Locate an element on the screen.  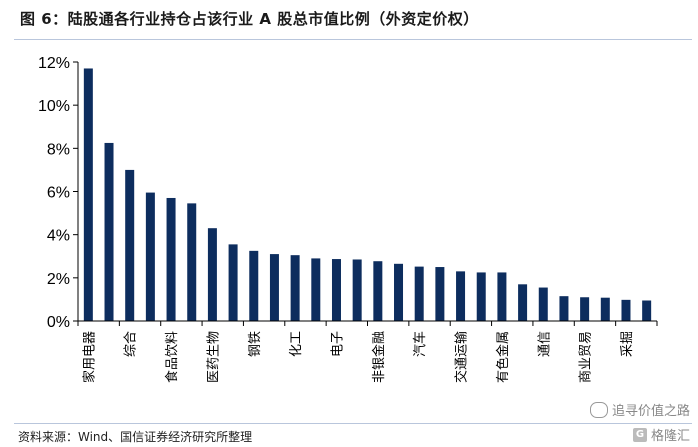
watermark: 追寻价值之路 G 格隆汇 is located at coordinates (639, 422).